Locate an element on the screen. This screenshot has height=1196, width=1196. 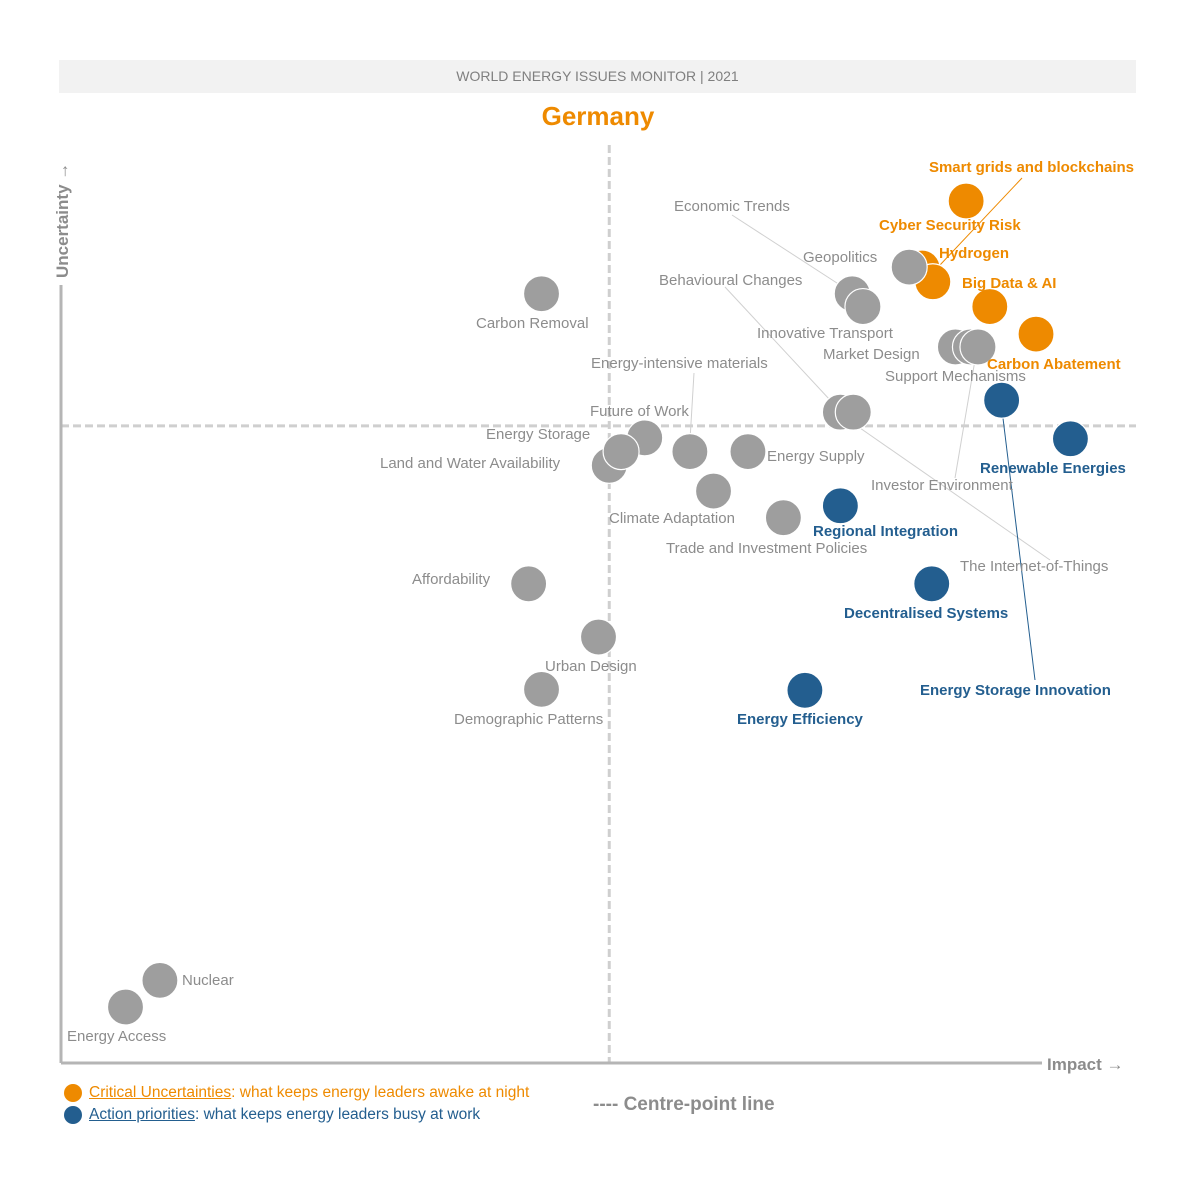
point-label: Trade and Investment Policies is located at coordinates (766, 548).